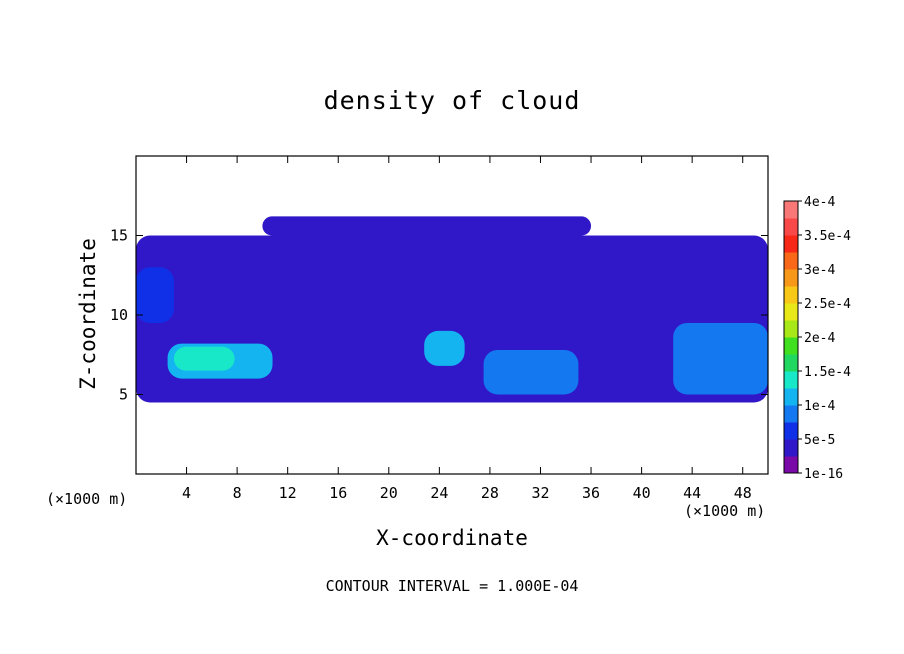 The height and width of the screenshot is (654, 904). What do you see at coordinates (743, 493) in the screenshot?
I see `x-tick-label: 48` at bounding box center [743, 493].